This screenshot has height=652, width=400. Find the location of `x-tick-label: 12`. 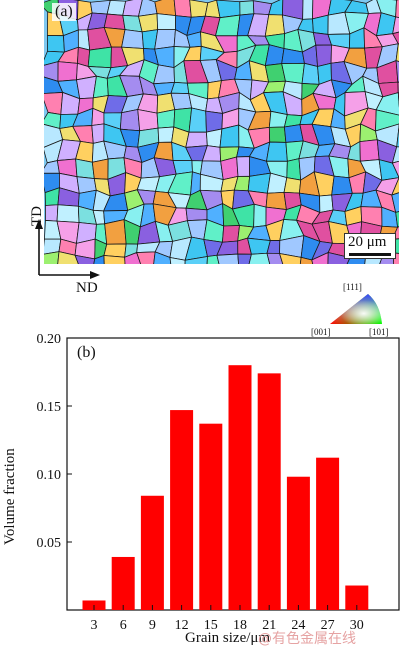

x-tick-label: 12 is located at coordinates (182, 625).